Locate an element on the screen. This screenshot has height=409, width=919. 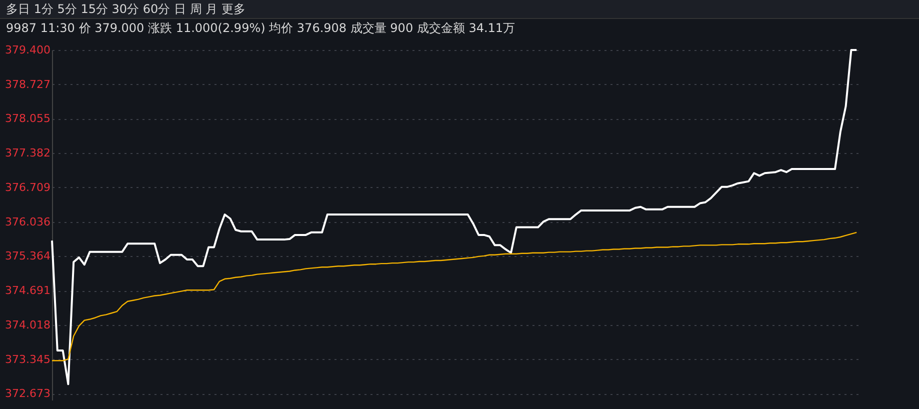
y-tick-label: 376.036 is located at coordinates (27, 221).